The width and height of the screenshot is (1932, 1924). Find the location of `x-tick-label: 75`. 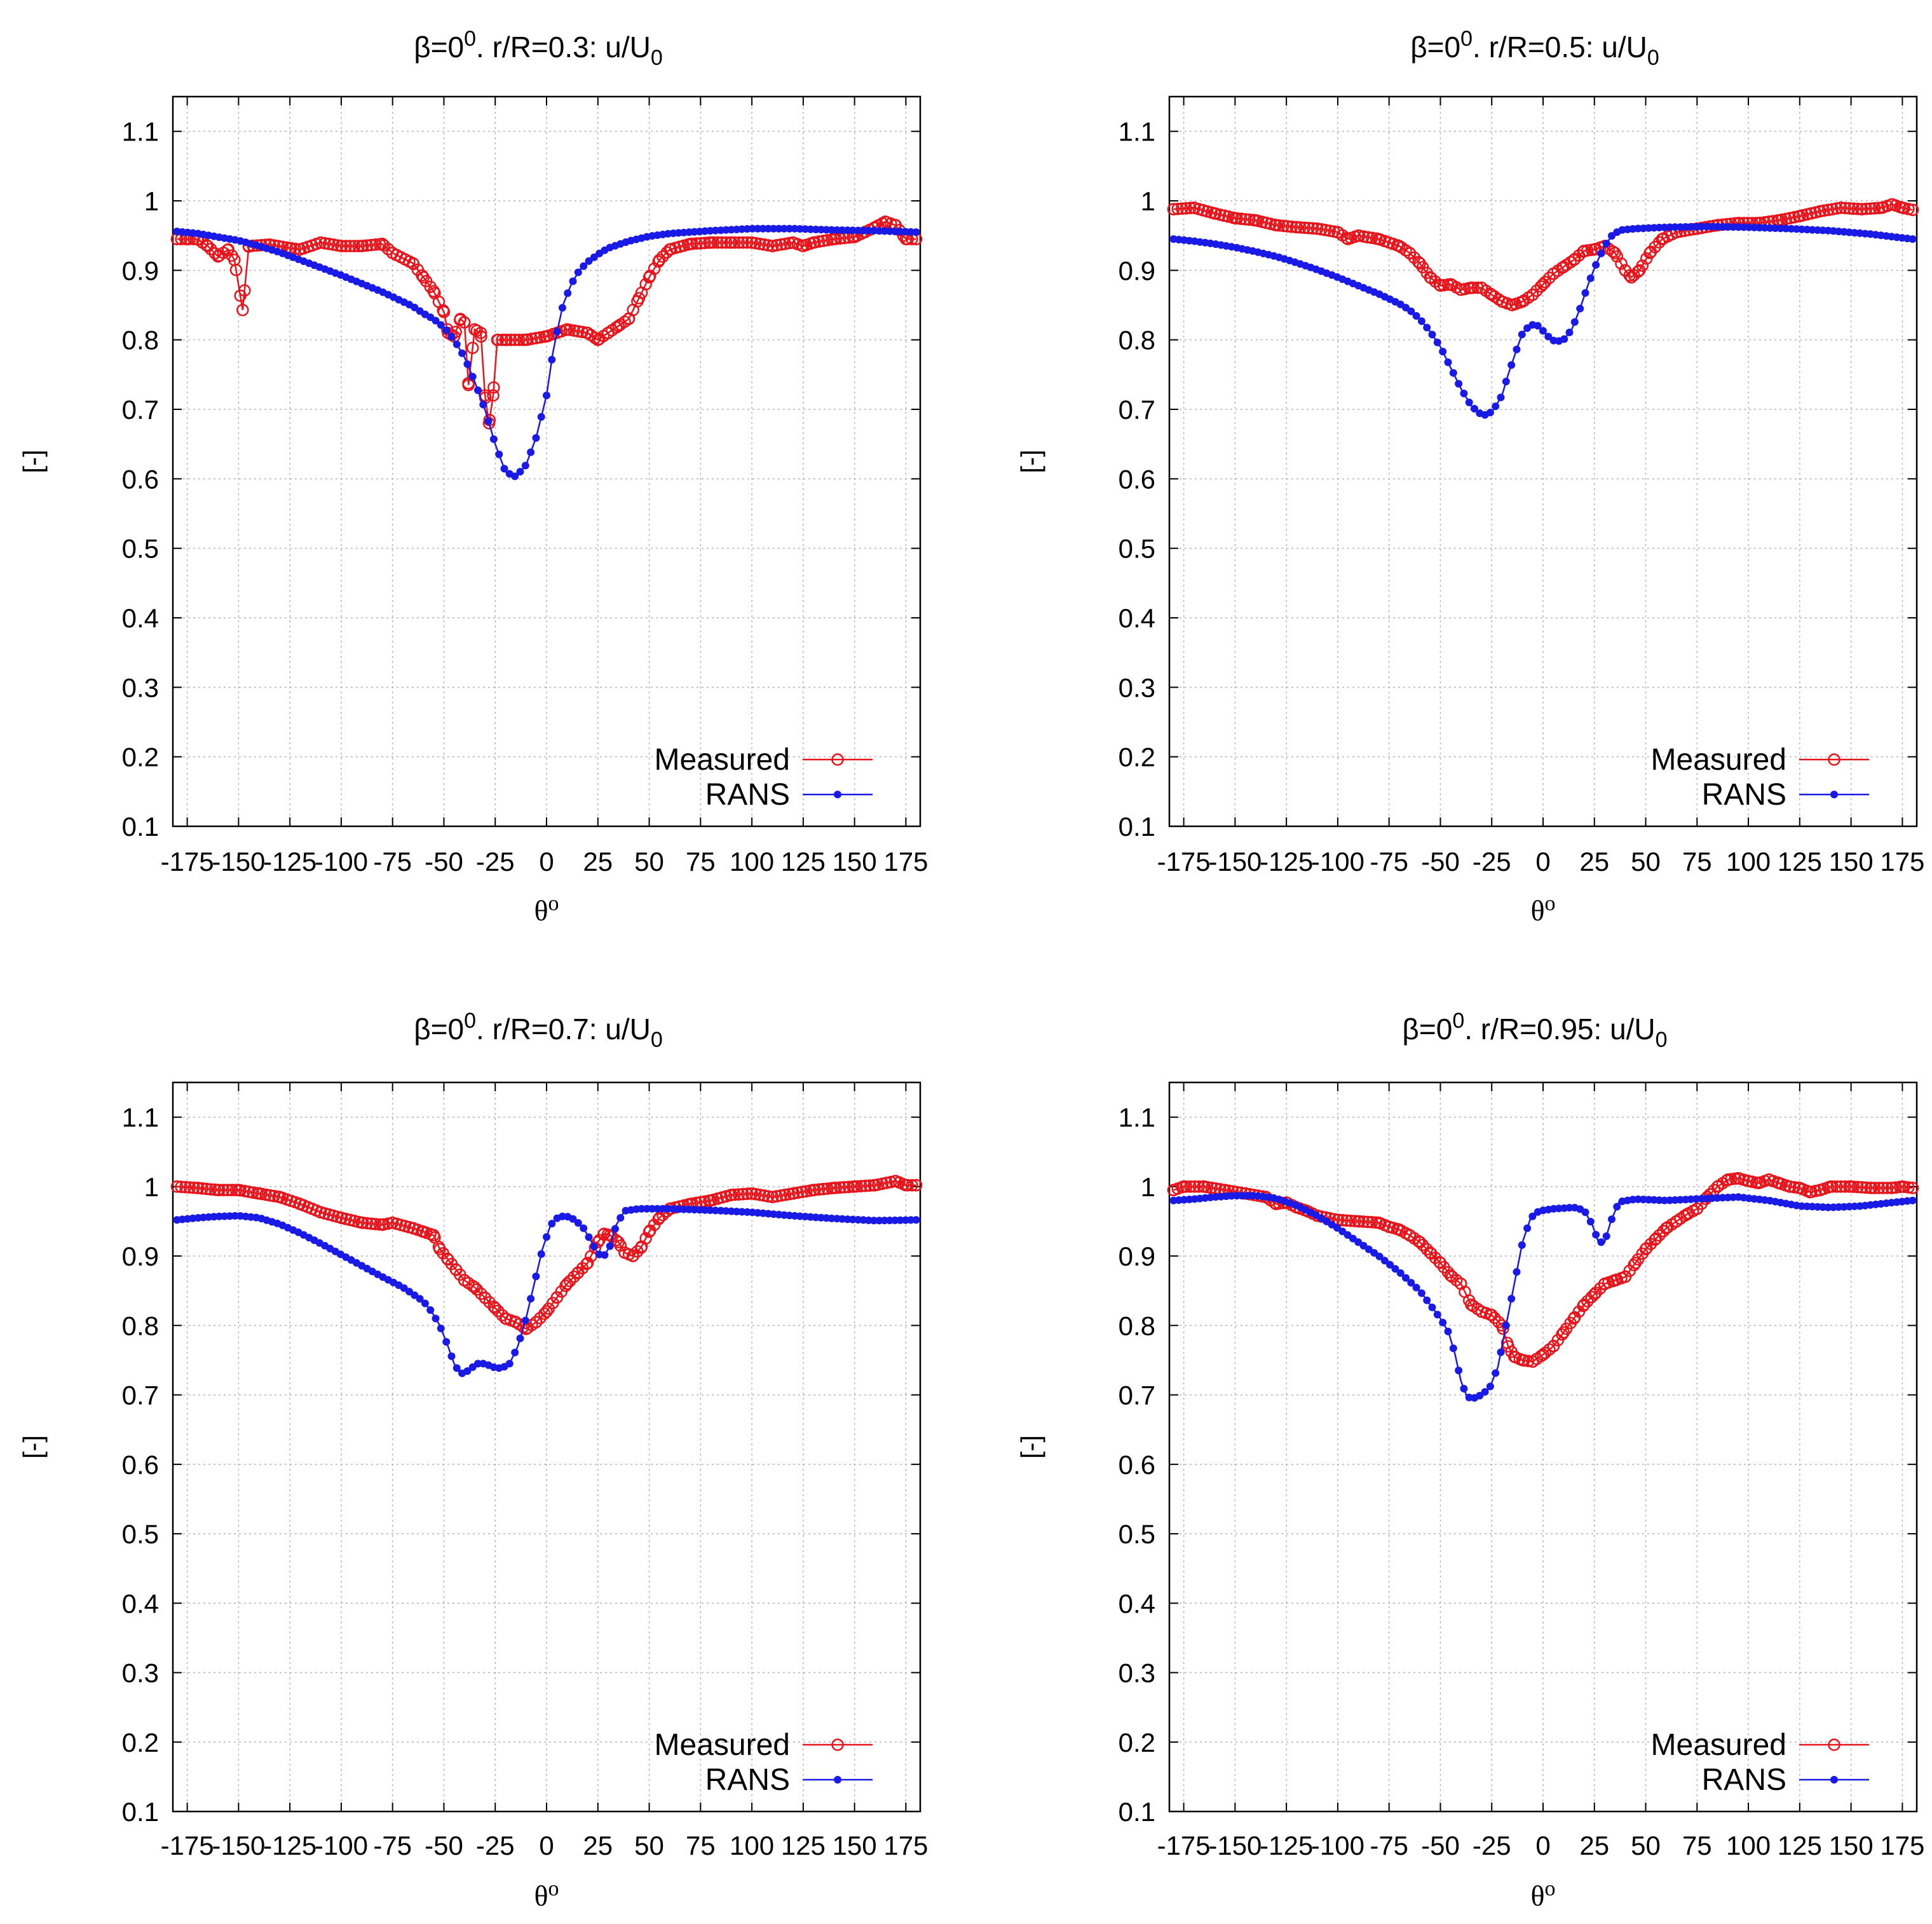

x-tick-label: 75 is located at coordinates (1697, 1846).